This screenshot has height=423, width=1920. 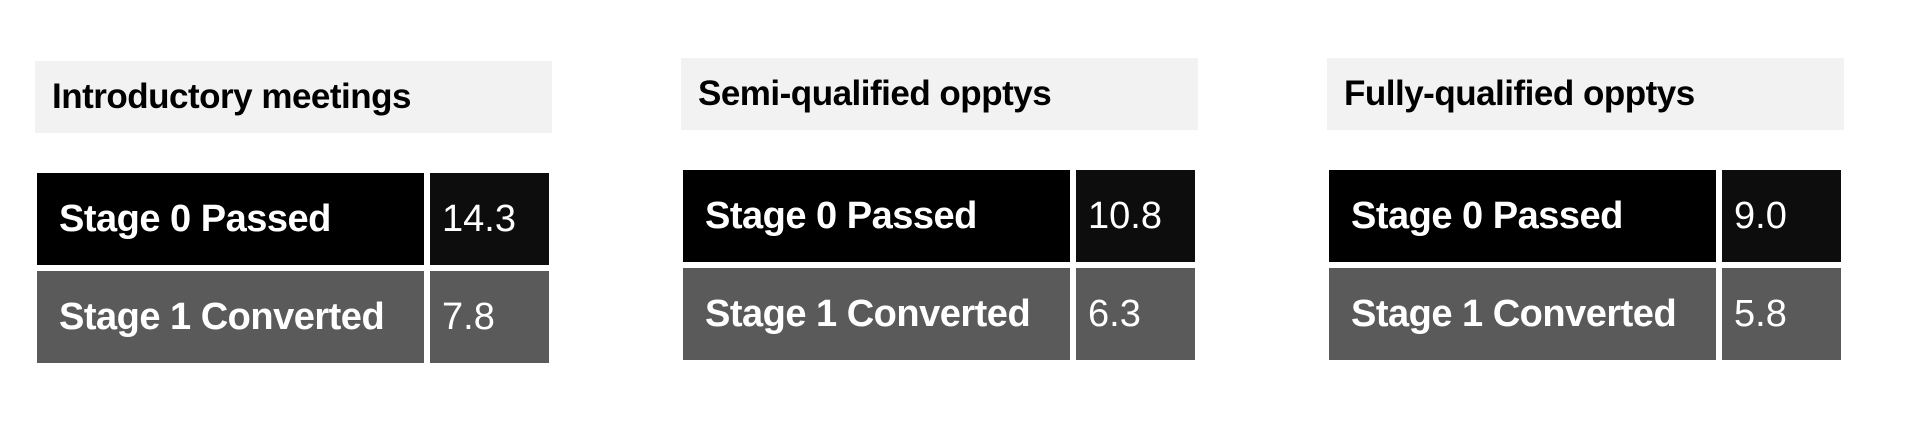 I want to click on panel-title: Introductory meetings, so click(x=293, y=97).